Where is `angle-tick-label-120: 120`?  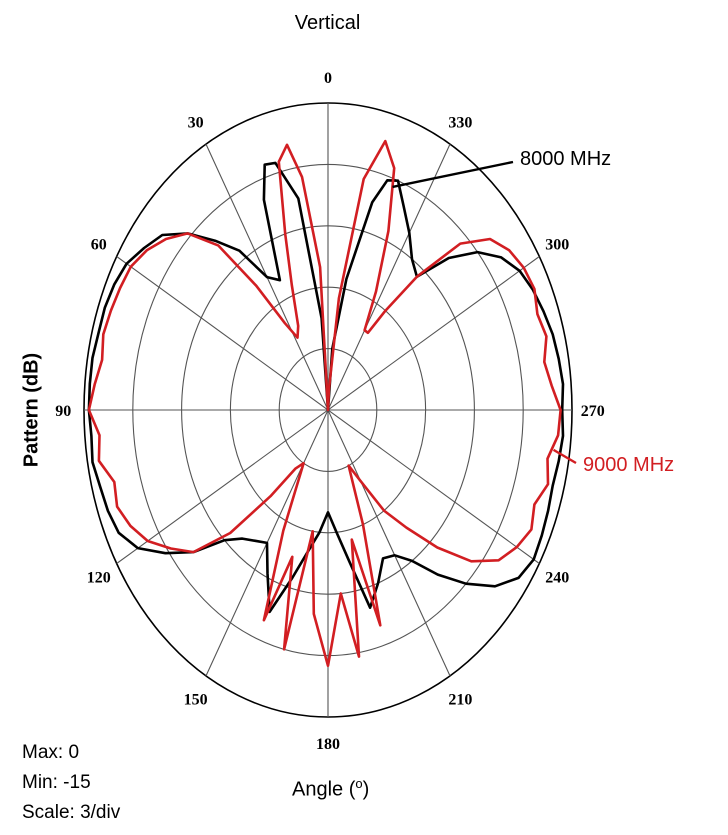 angle-tick-label-120: 120 is located at coordinates (99, 578).